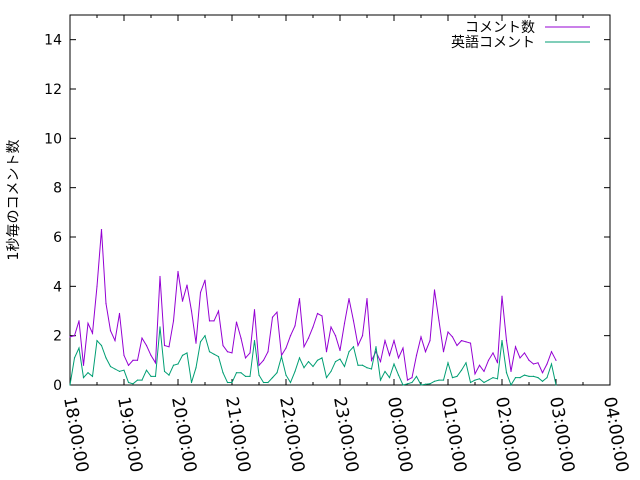 Image resolution: width=640 pixels, height=480 pixels. I want to click on y-tick-label: 2, so click(57, 337).